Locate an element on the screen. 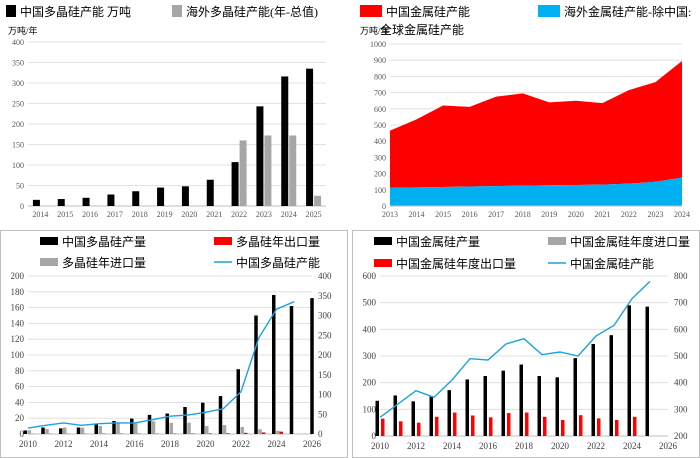 The image size is (700, 458). legend-metal-export: 中国金属硅年度出口量 is located at coordinates (456, 263).